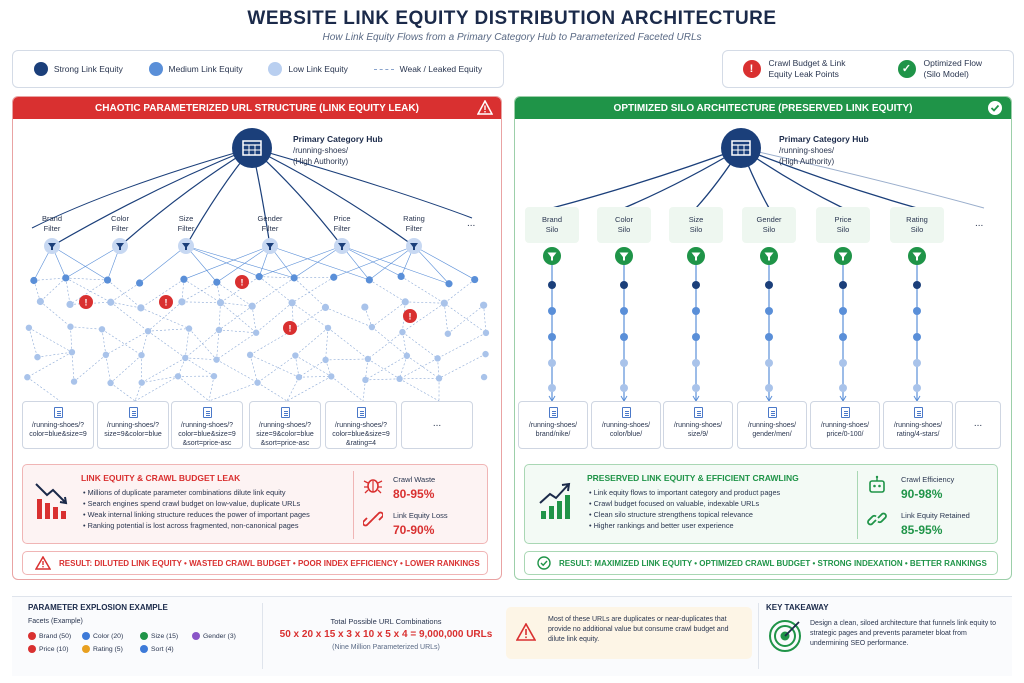  I want to click on url-box: /running-shoes/size/9/, so click(698, 425).